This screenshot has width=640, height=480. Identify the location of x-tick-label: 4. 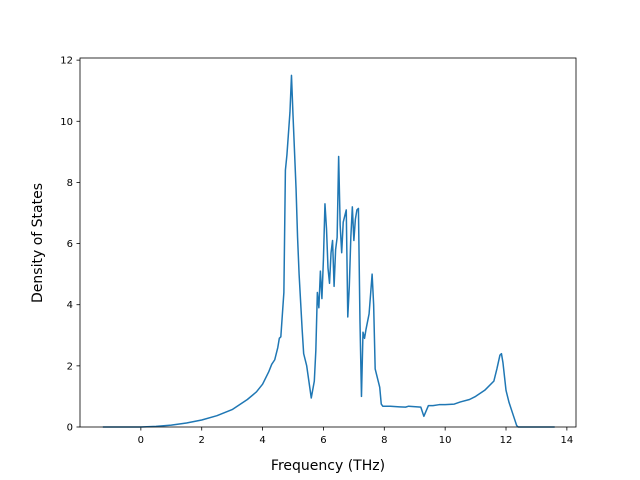
(262, 440).